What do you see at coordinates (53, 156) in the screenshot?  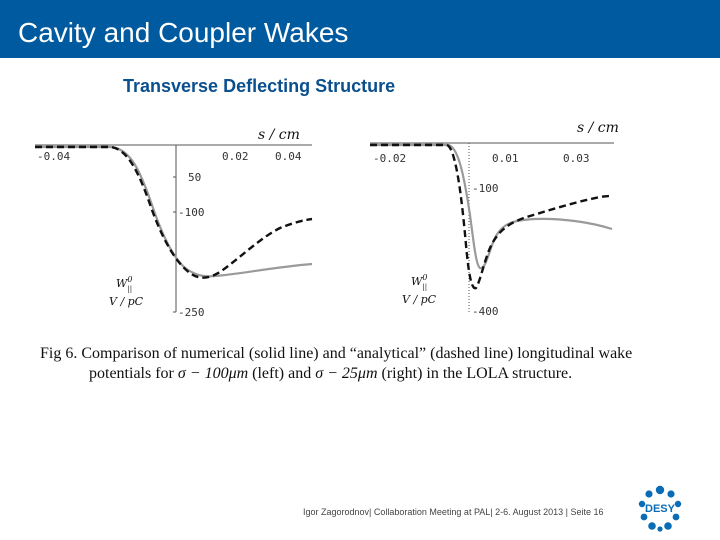 I see `left-xtick-1: -0.04` at bounding box center [53, 156].